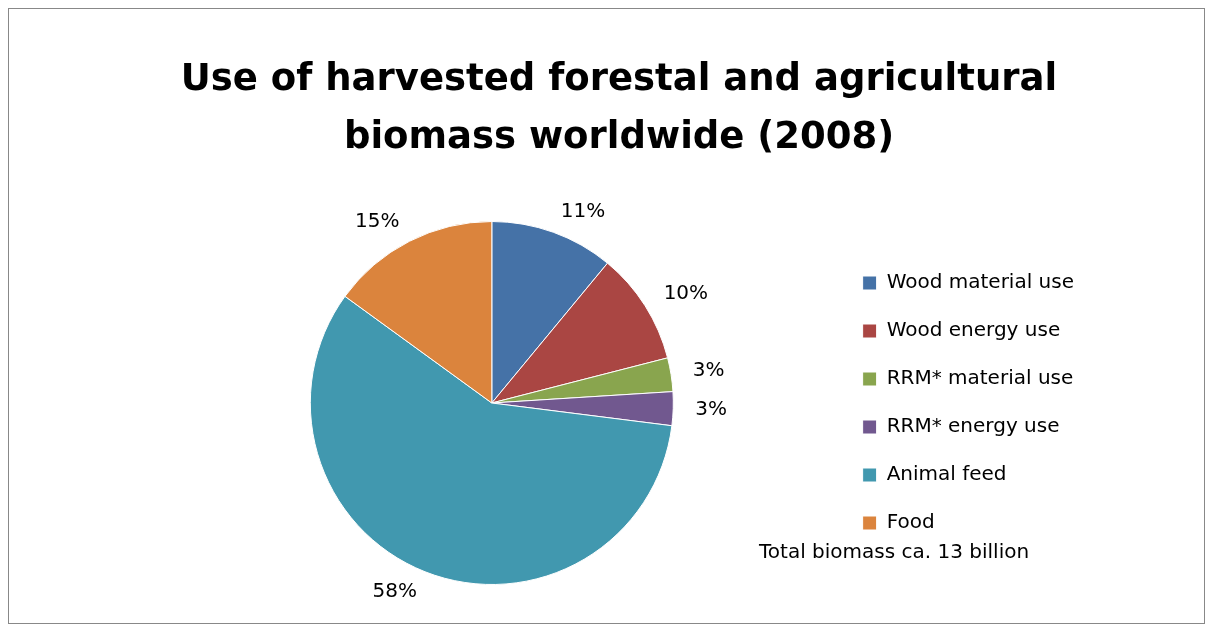 Image resolution: width=1213 pixels, height=632 pixels. Describe the element at coordinates (394, 590) in the screenshot. I see `data-label: 58%` at that location.